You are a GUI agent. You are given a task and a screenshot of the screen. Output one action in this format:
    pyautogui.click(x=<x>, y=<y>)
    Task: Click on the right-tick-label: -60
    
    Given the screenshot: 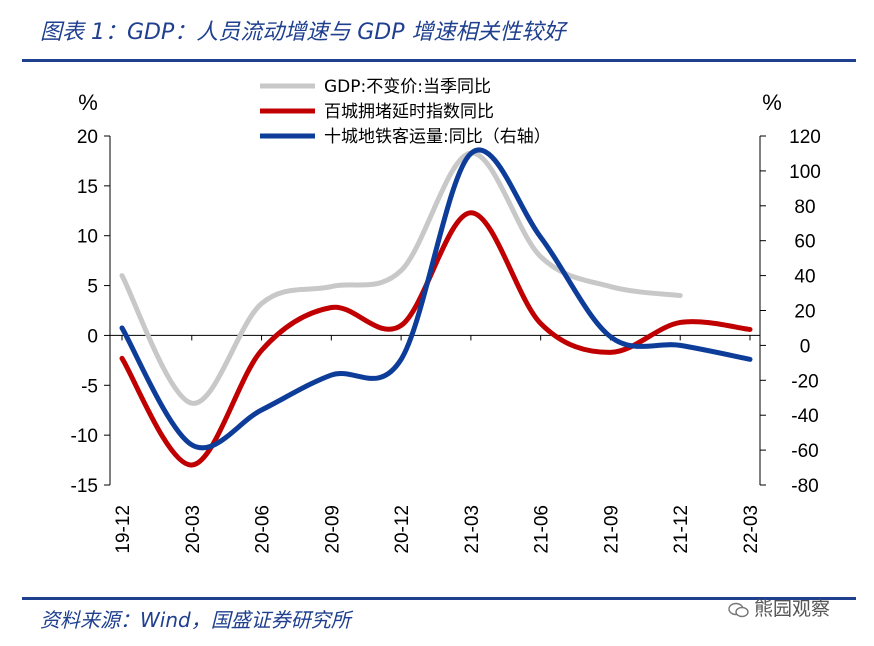 What is the action you would take?
    pyautogui.click(x=804, y=451)
    